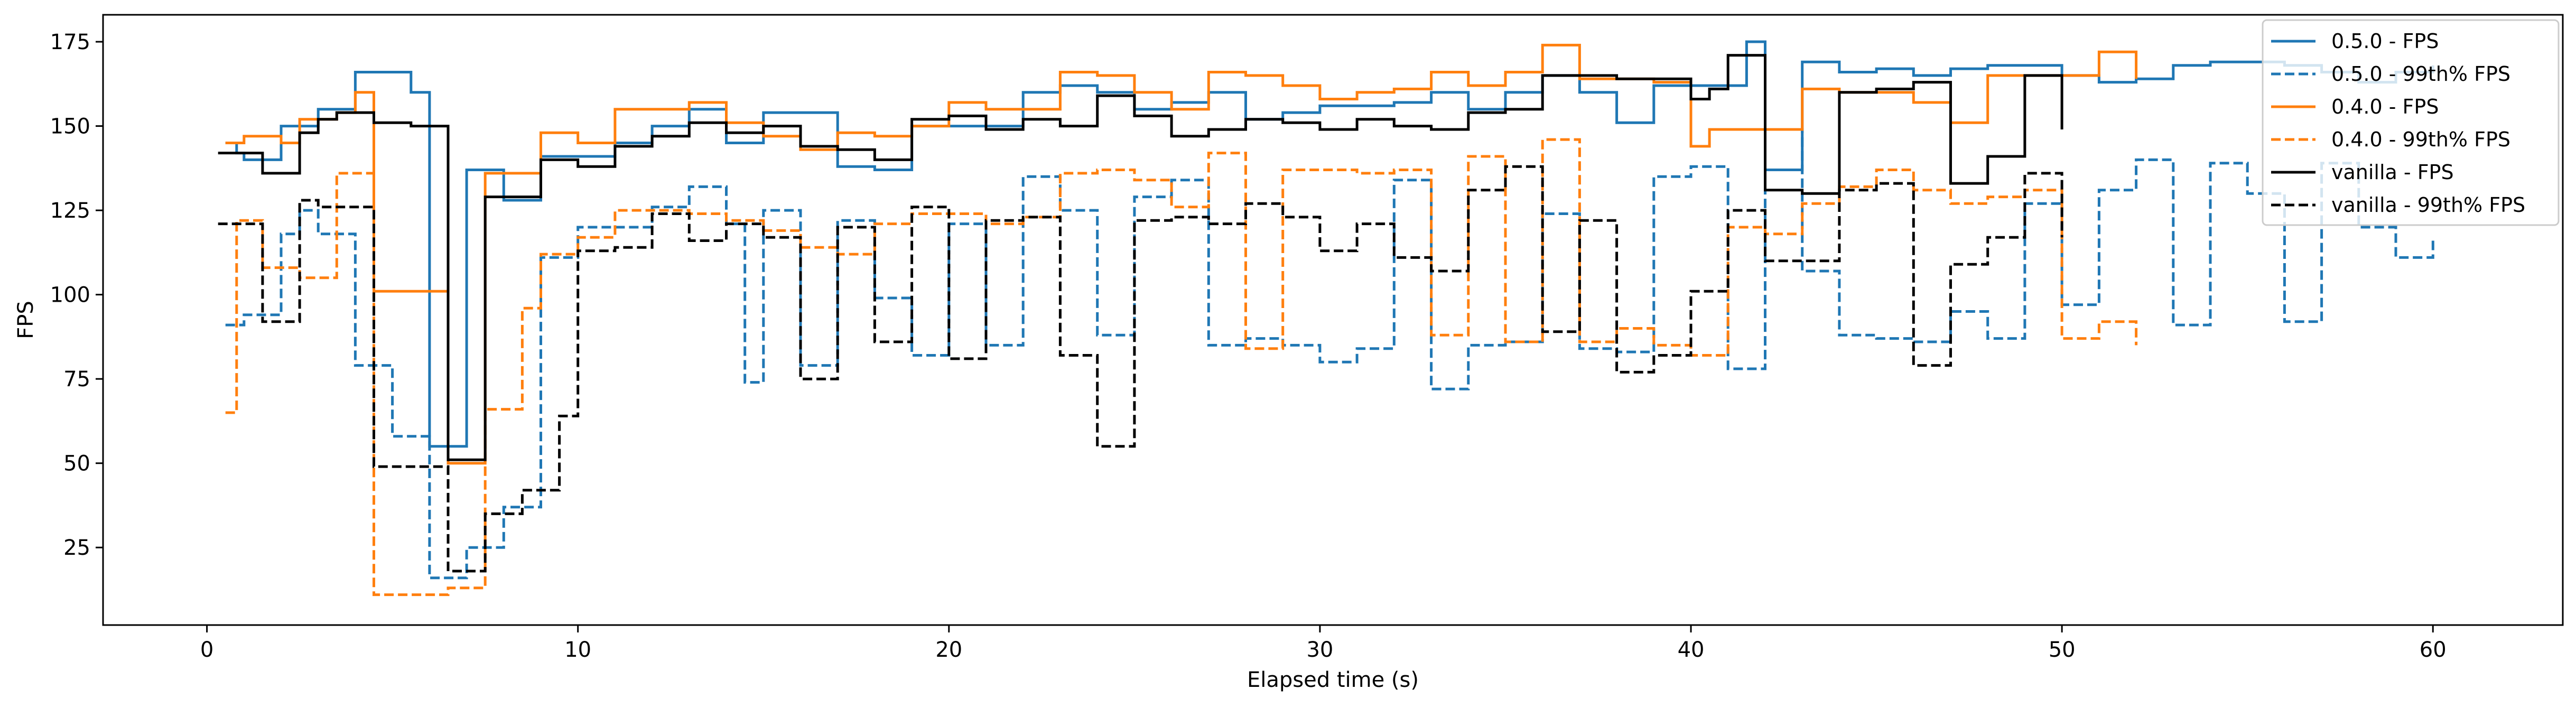  I want to click on x-tick-label: 0, so click(206, 650).